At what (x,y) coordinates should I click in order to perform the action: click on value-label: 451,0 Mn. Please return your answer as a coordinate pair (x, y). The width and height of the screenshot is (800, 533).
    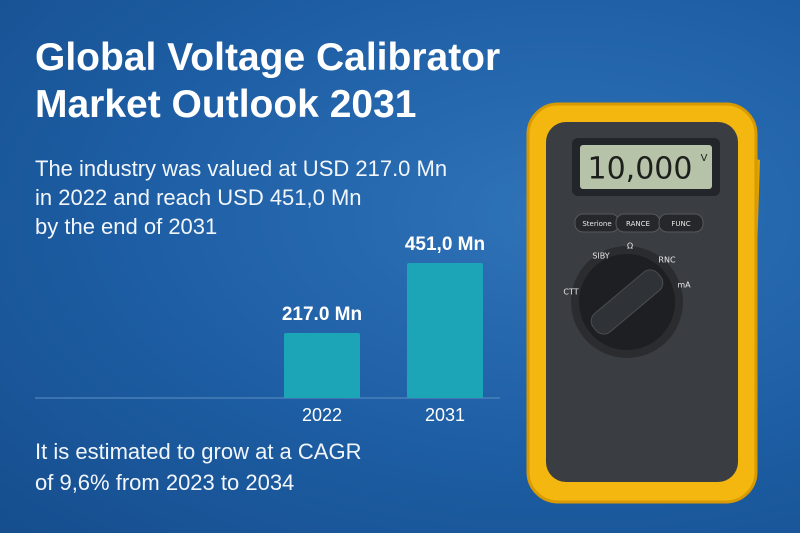
    Looking at the image, I should click on (445, 244).